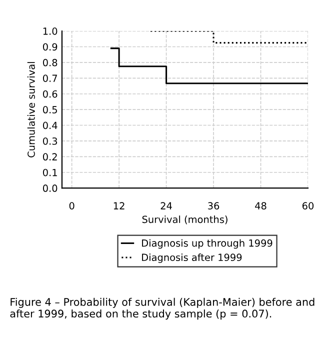  What do you see at coordinates (192, 258) in the screenshot?
I see `legend-label: Diagnosis after 1999` at bounding box center [192, 258].